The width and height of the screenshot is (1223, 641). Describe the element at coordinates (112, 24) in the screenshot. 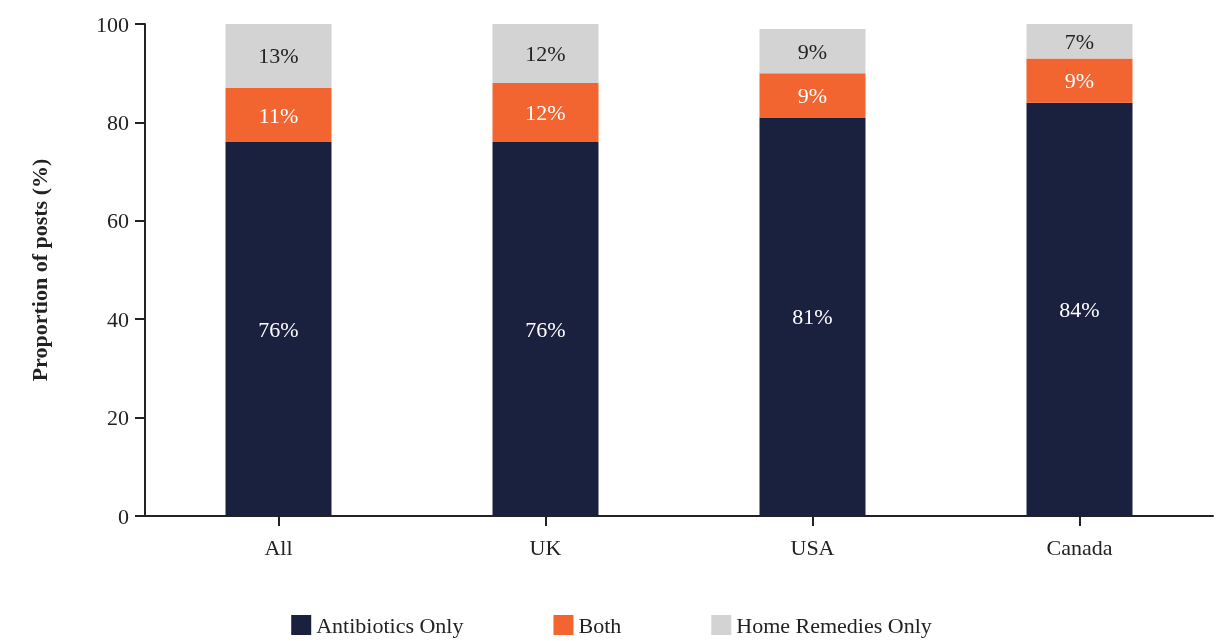

I see `y-tick-label: 100` at that location.